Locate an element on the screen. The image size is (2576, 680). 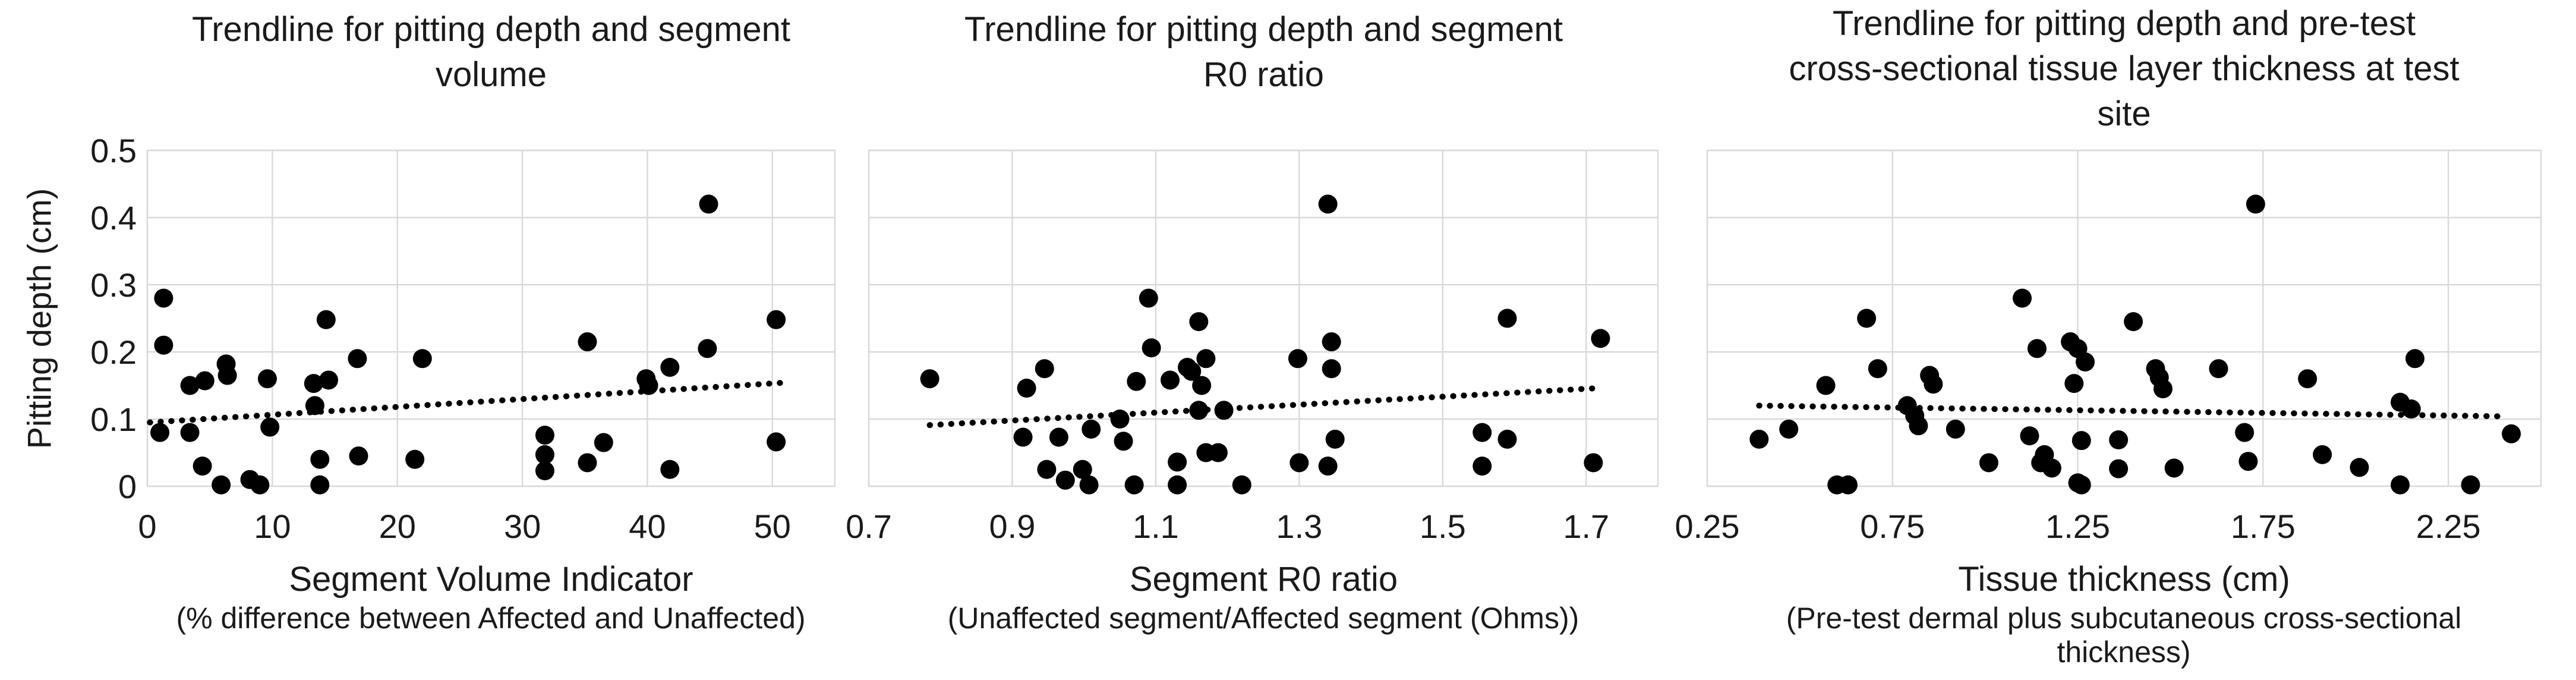
y-tick-label: 0.2 is located at coordinates (114, 352).